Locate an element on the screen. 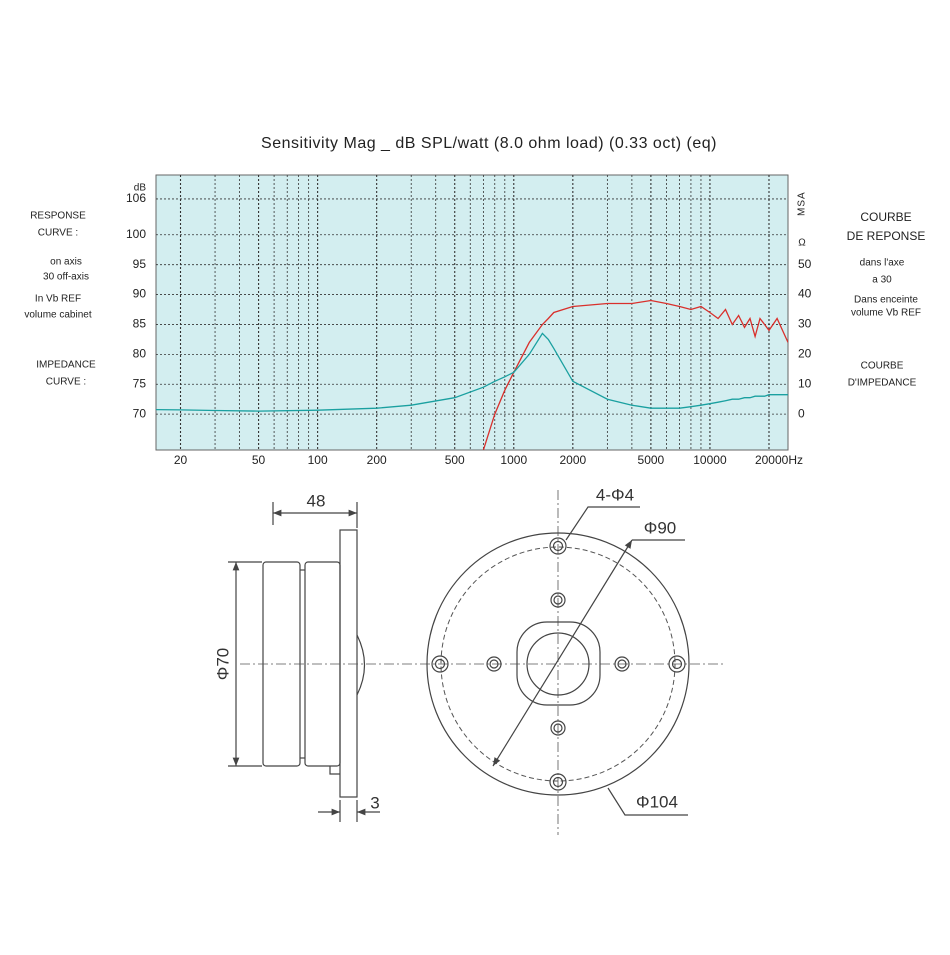 The width and height of the screenshot is (950, 955). outer-rim is located at coordinates (558, 664).